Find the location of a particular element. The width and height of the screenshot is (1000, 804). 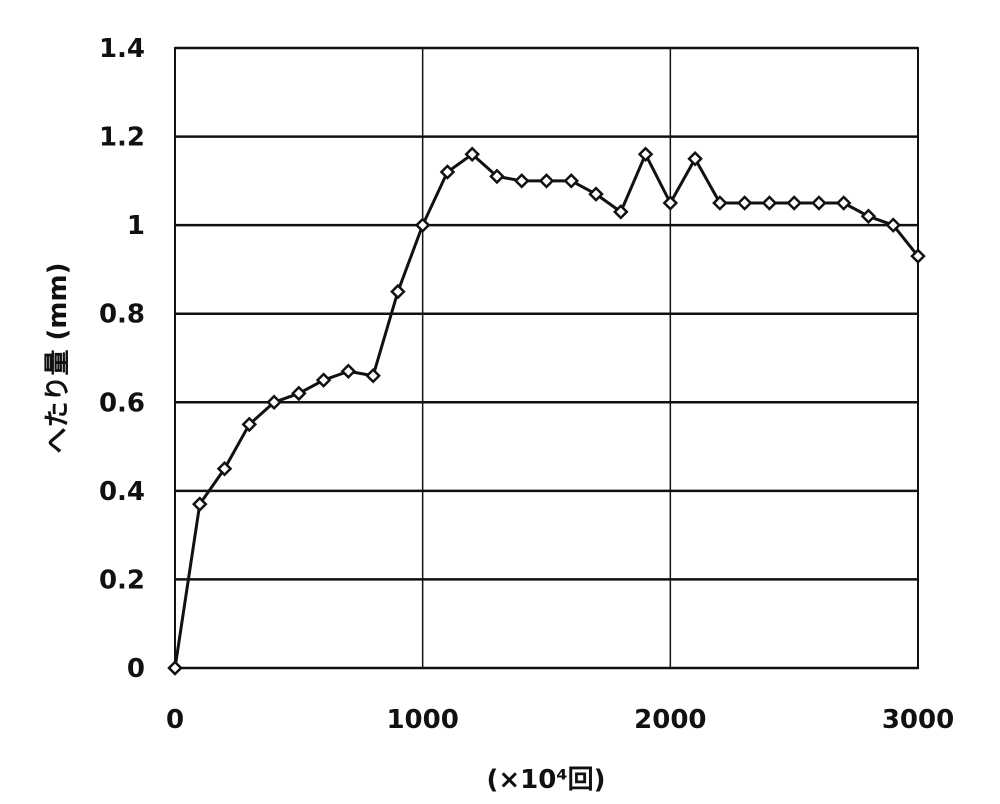

y-tick-label: 0.4 is located at coordinates (122, 492).